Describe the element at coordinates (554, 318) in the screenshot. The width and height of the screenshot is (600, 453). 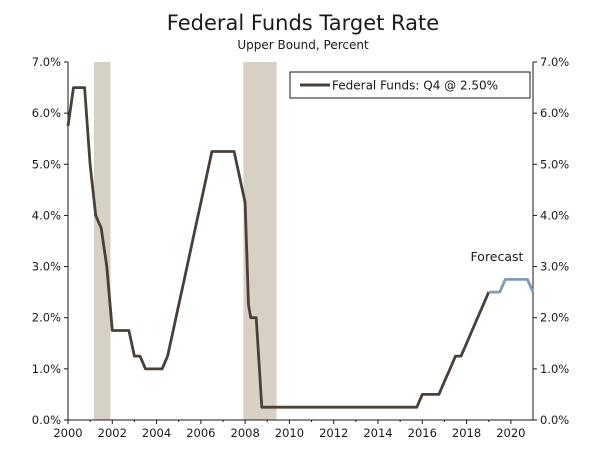
I see `y-tick-label-right: 2.0%` at that location.